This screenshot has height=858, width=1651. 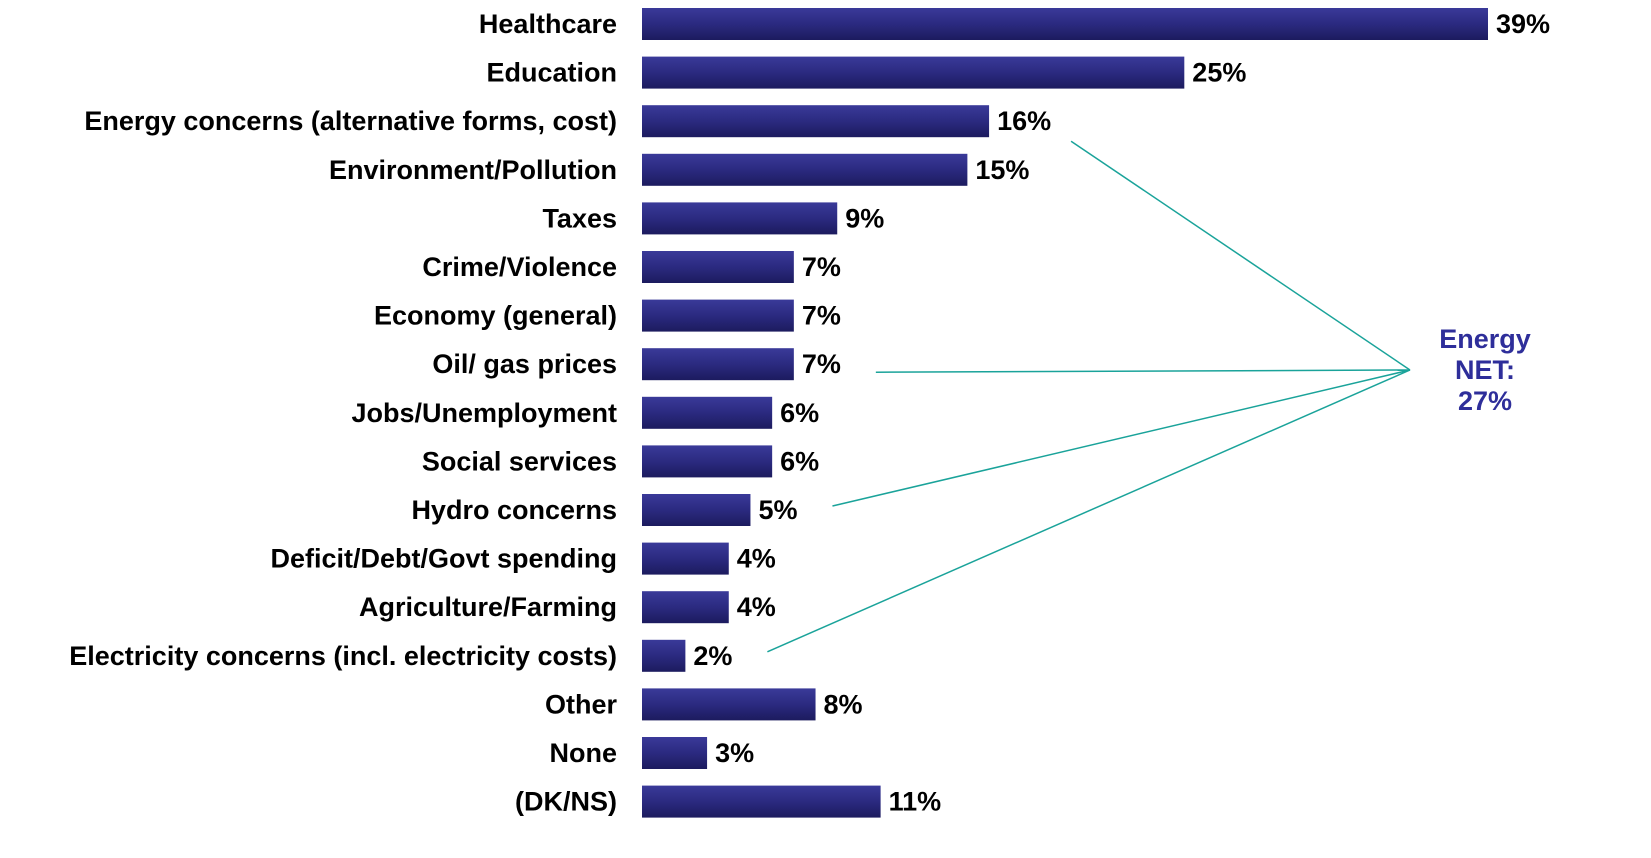 I want to click on bar-education, so click(x=913, y=72).